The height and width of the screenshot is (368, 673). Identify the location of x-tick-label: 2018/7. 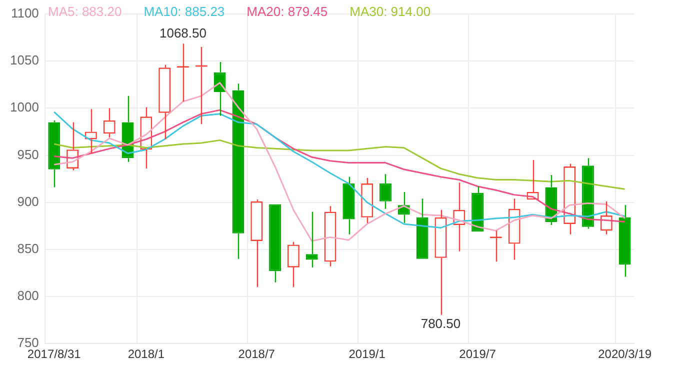
(257, 354).